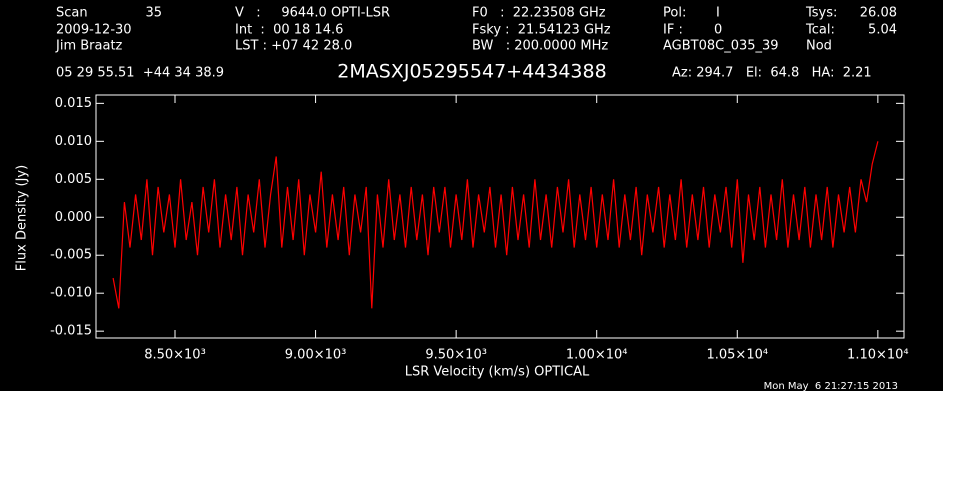  What do you see at coordinates (673, 30) in the screenshot?
I see `if-label: IF :` at bounding box center [673, 30].